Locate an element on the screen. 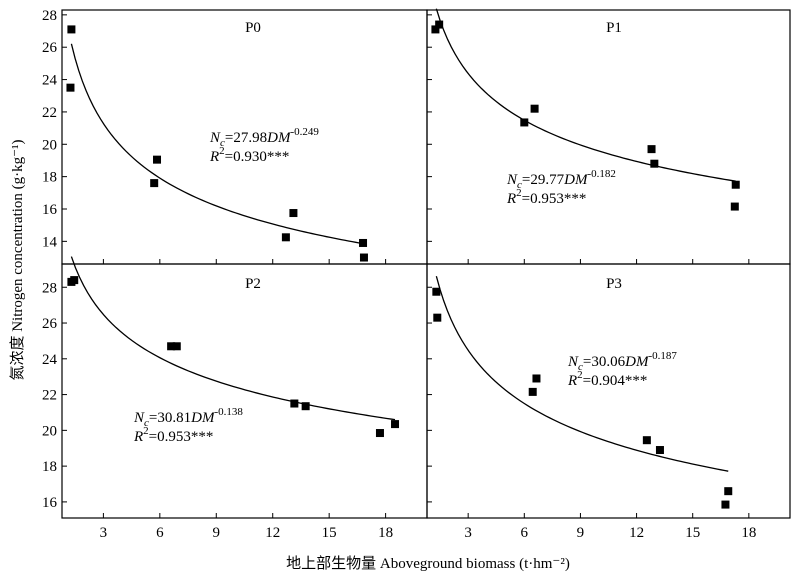  r-squared: R2=0.904*** is located at coordinates (607, 379).